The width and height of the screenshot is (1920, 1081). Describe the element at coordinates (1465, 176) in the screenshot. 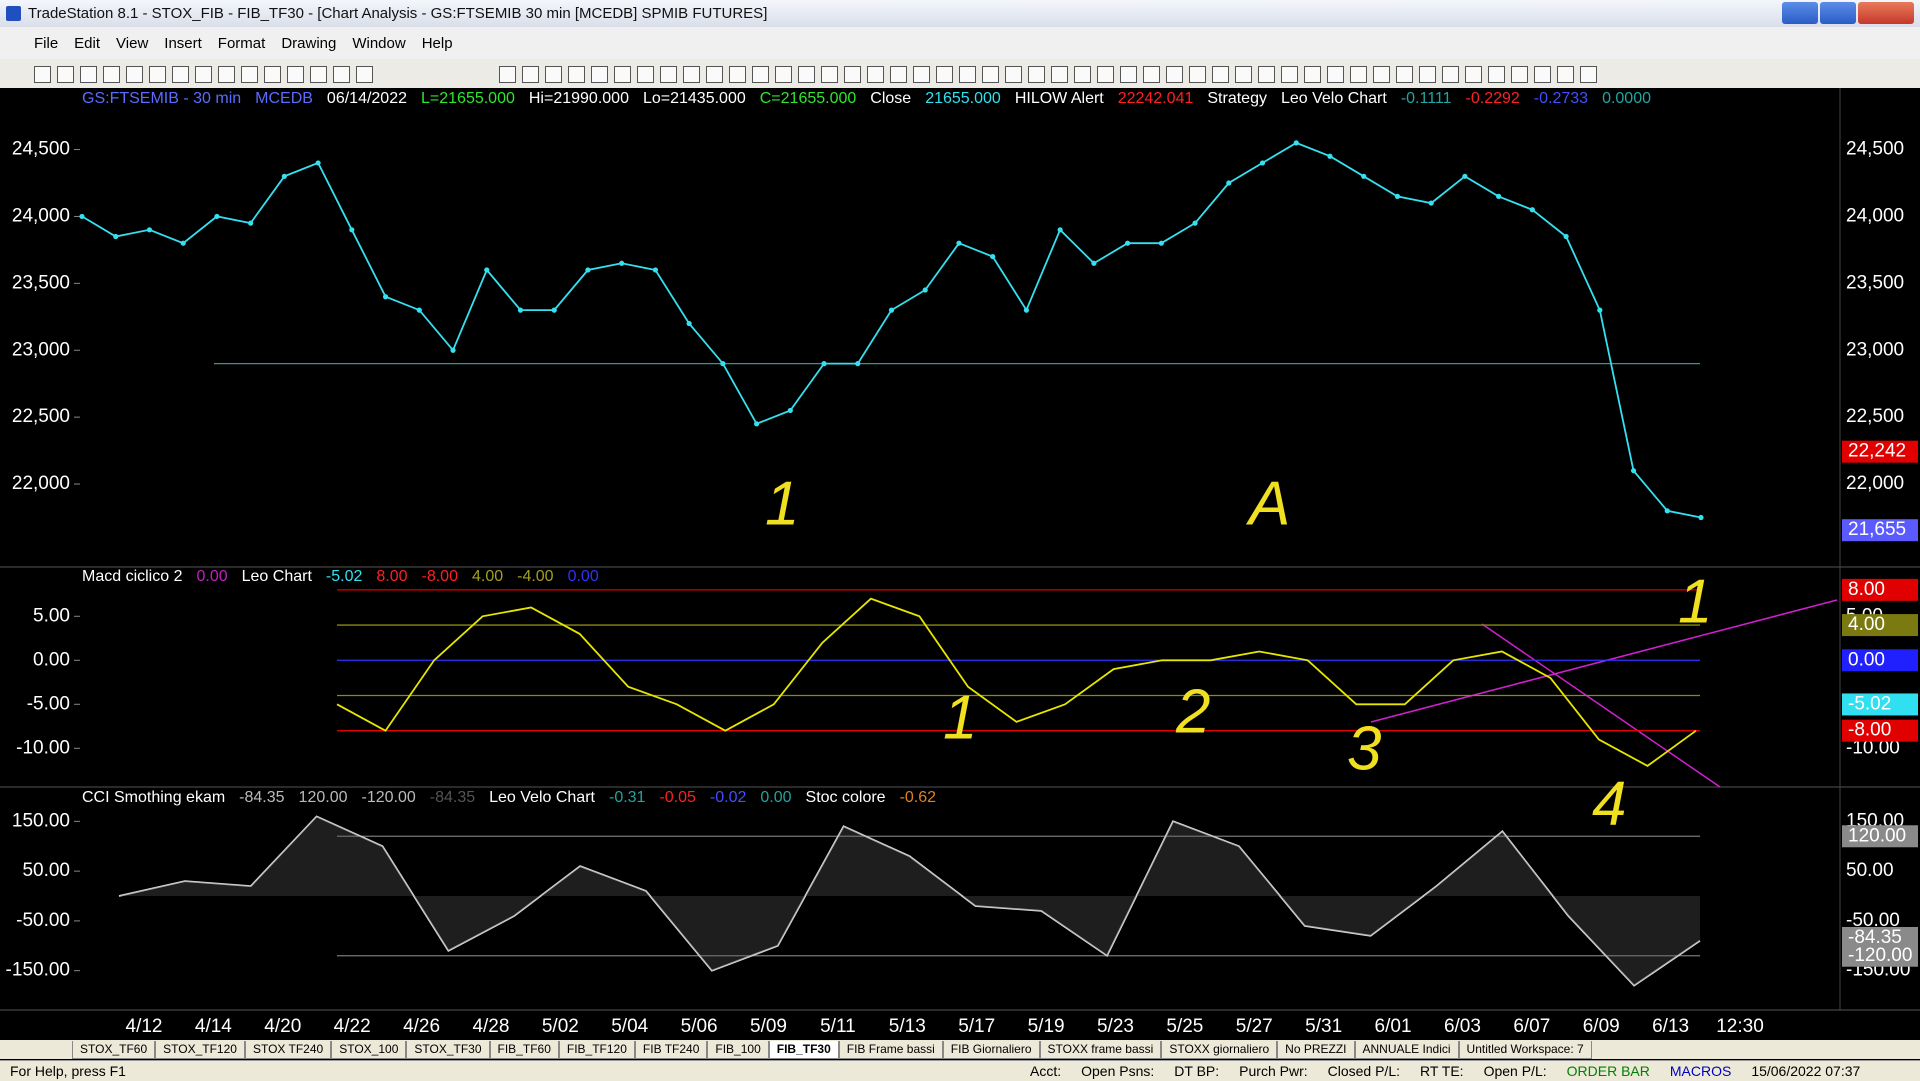

I see `data-point` at that location.